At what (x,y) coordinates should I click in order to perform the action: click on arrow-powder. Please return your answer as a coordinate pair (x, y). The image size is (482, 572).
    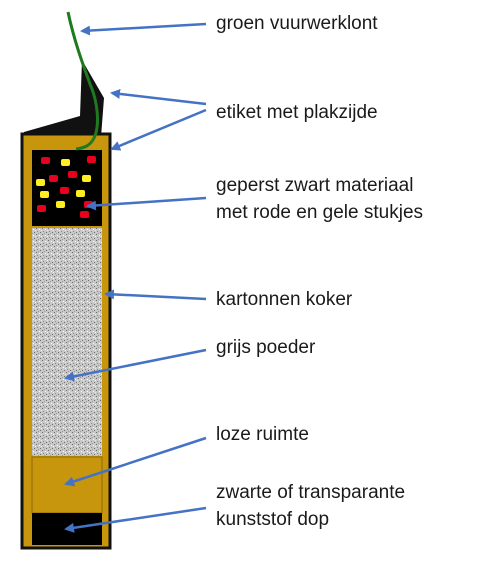
    Looking at the image, I should click on (135, 365).